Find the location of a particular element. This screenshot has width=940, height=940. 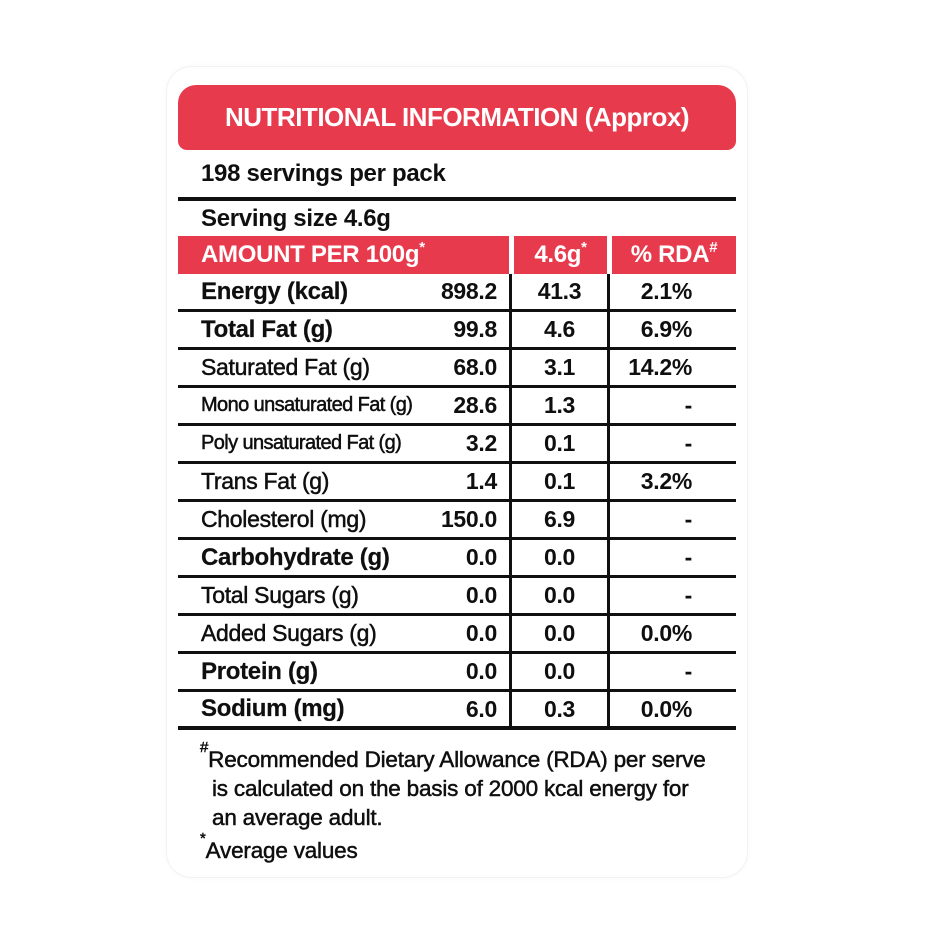

per-100g-value: 6.0 is located at coordinates (481, 708).